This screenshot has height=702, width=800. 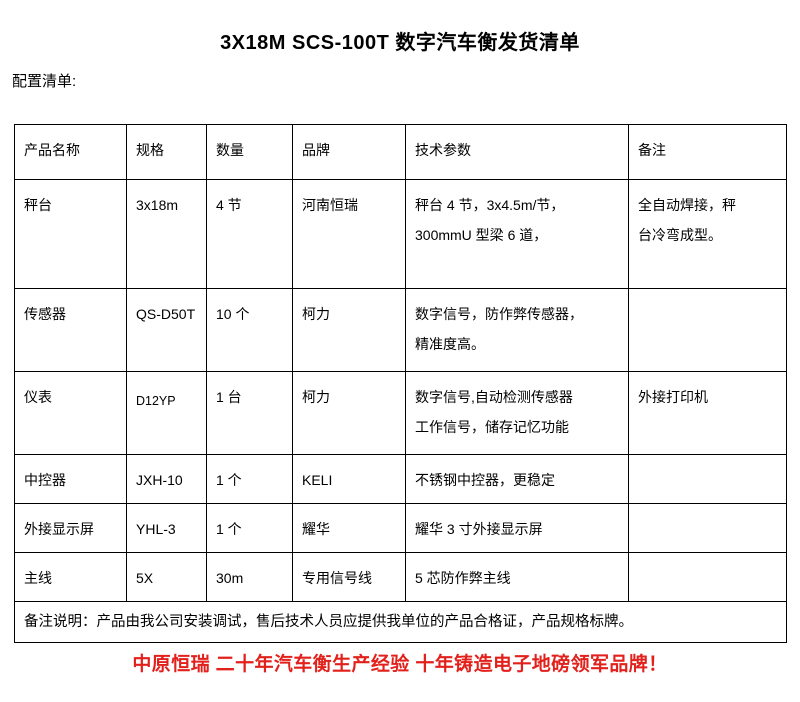 I want to click on cell-technical-parameters: 不锈钢中控器，更稳定, so click(x=517, y=479).